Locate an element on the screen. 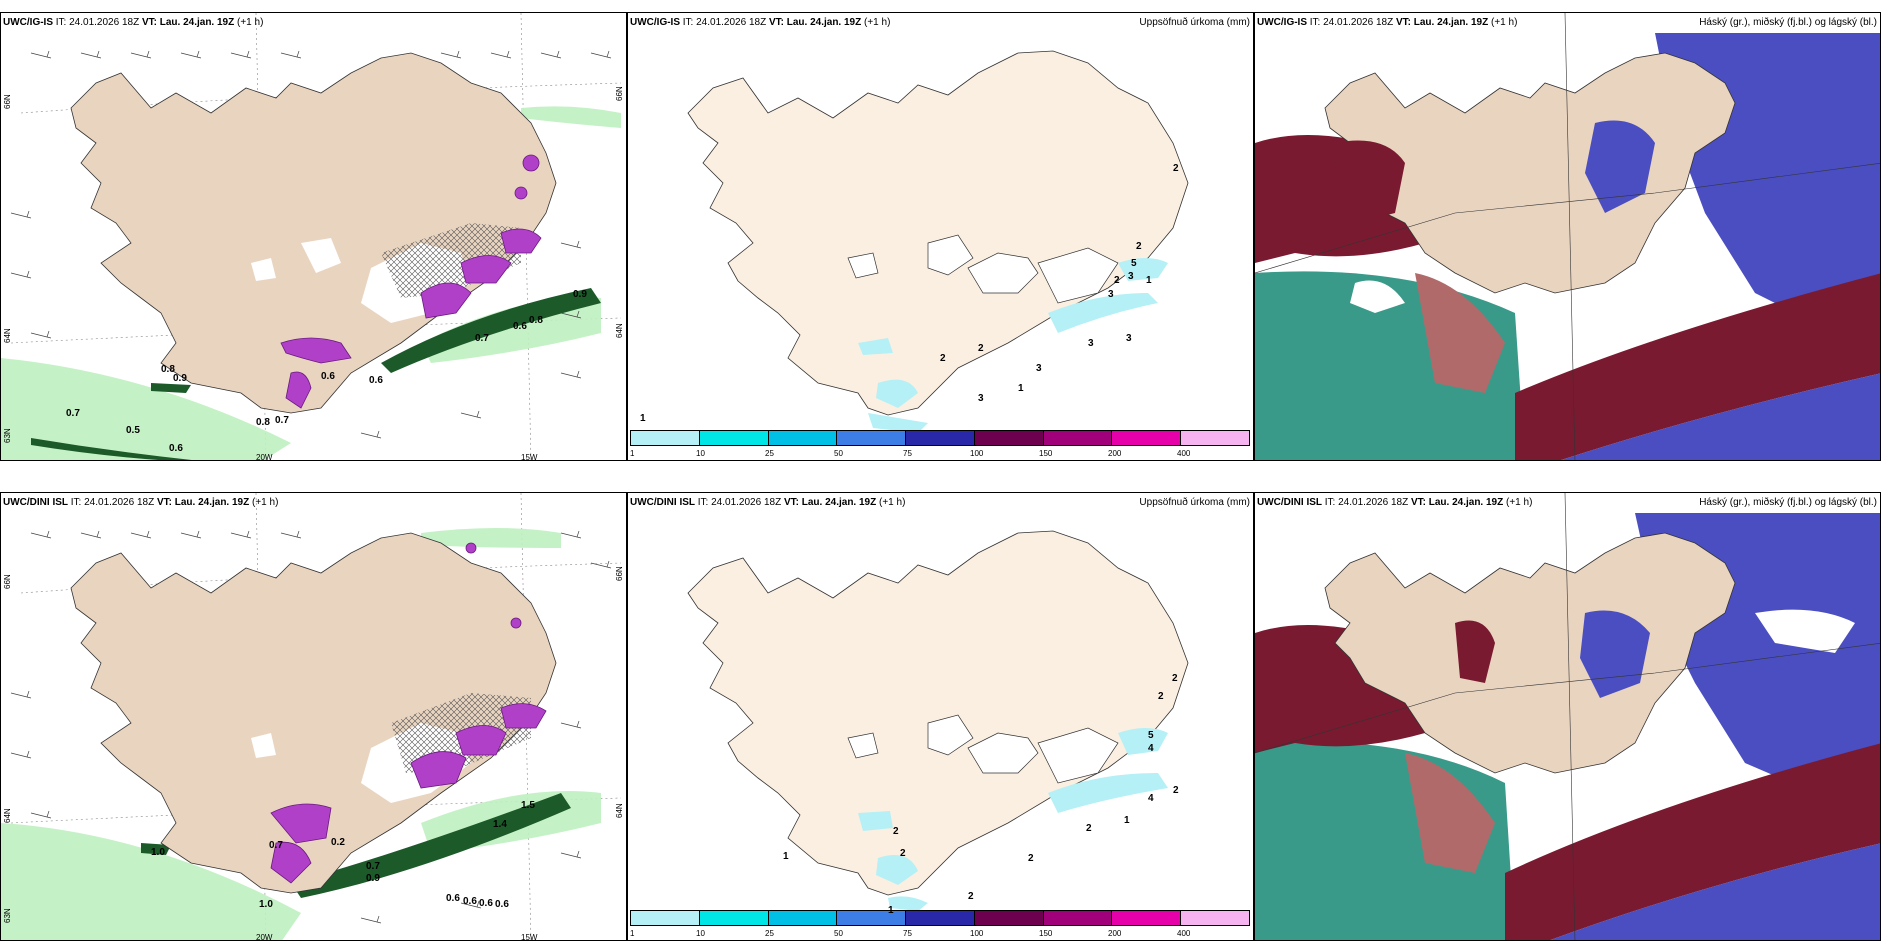  map-accumulated-precip is located at coordinates (938, 720).